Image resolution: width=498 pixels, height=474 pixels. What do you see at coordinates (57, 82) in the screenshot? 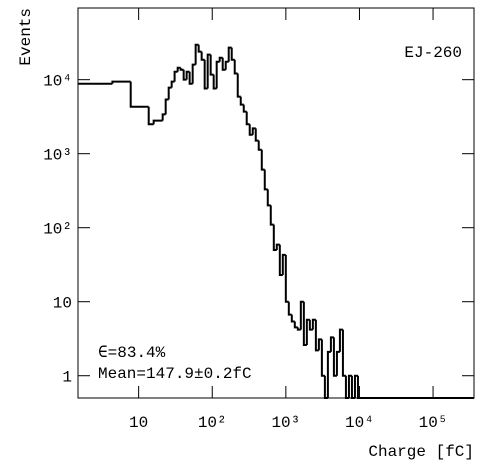
I see `y-tick-label: 10⁴` at bounding box center [57, 82].